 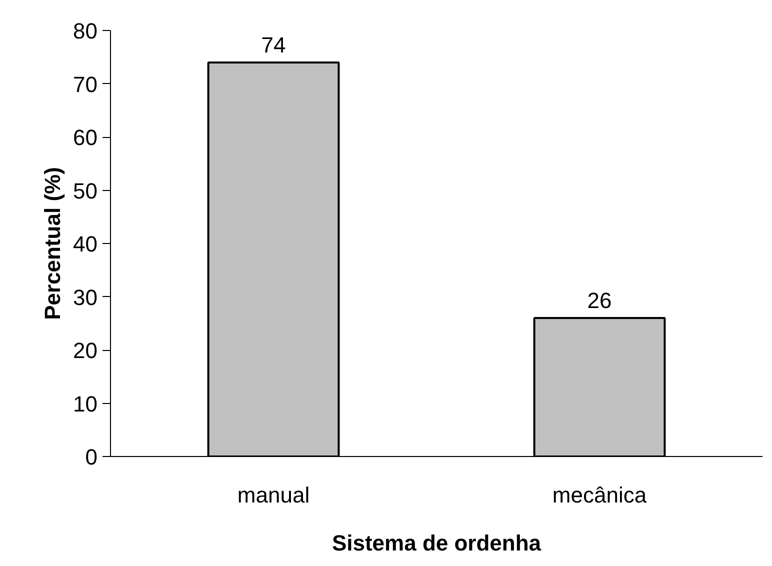 I want to click on y-tick-label: 10, so click(x=85, y=403).